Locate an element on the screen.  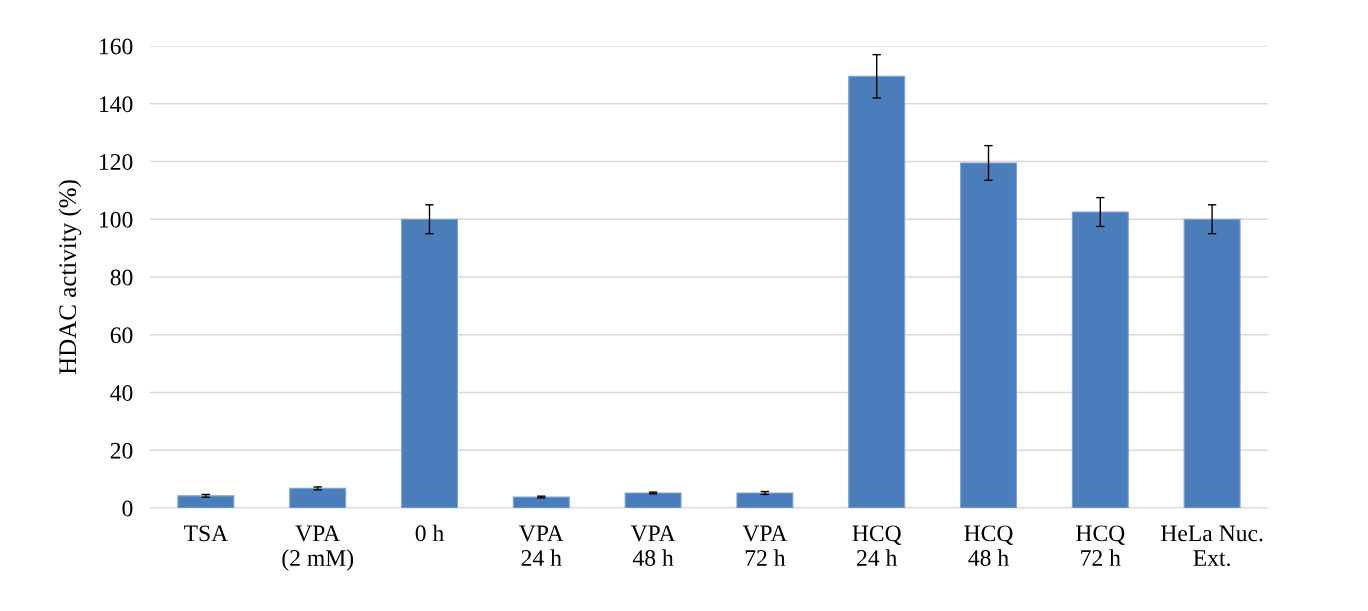
x-tick-label: TSA is located at coordinates (206, 533).